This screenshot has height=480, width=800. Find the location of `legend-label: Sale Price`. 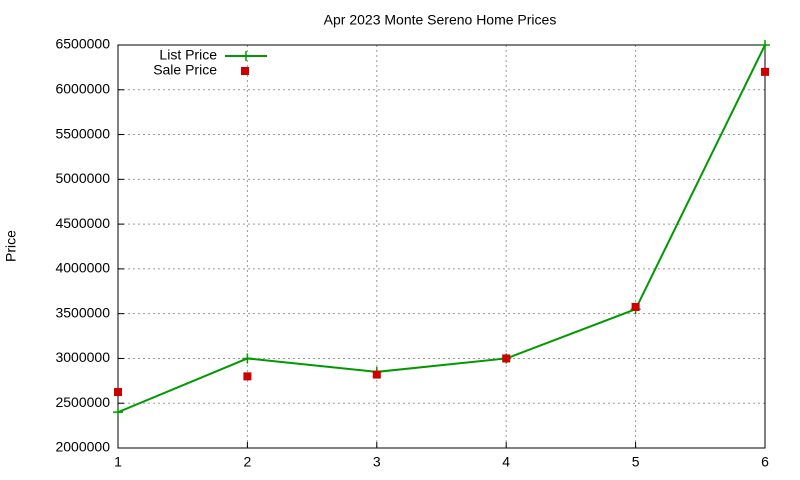

legend-label: Sale Price is located at coordinates (185, 70).